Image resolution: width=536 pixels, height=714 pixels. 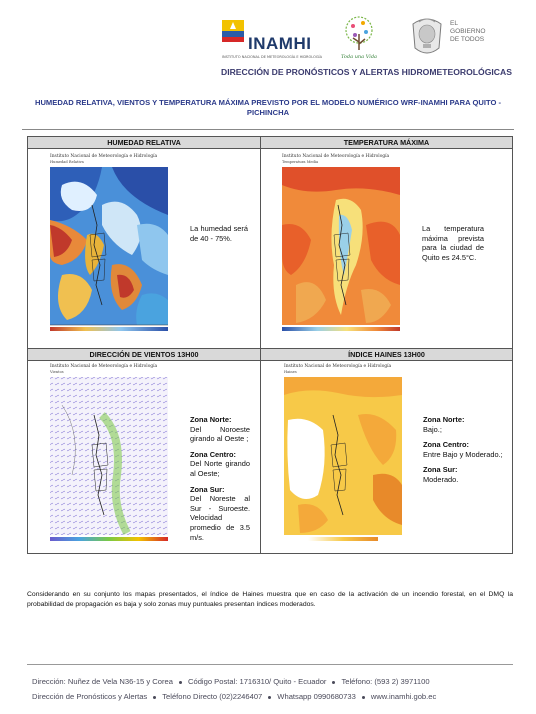 I want to click on government-text: EL GOBIERNO DE TODOS, so click(x=468, y=31).